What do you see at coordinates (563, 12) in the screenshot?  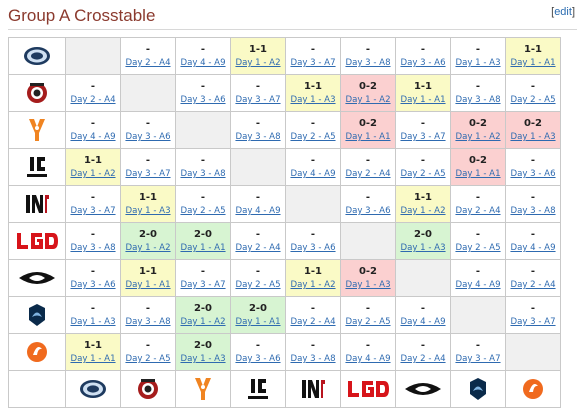 I see `edit-link: edit` at bounding box center [563, 12].